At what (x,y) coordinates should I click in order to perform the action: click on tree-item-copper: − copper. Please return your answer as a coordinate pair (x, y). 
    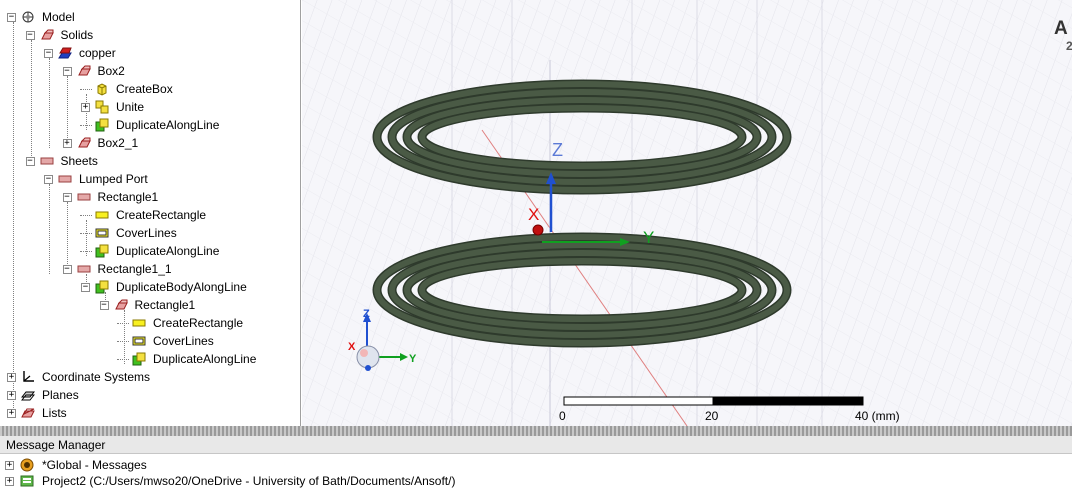
    Looking at the image, I should click on (150, 53).